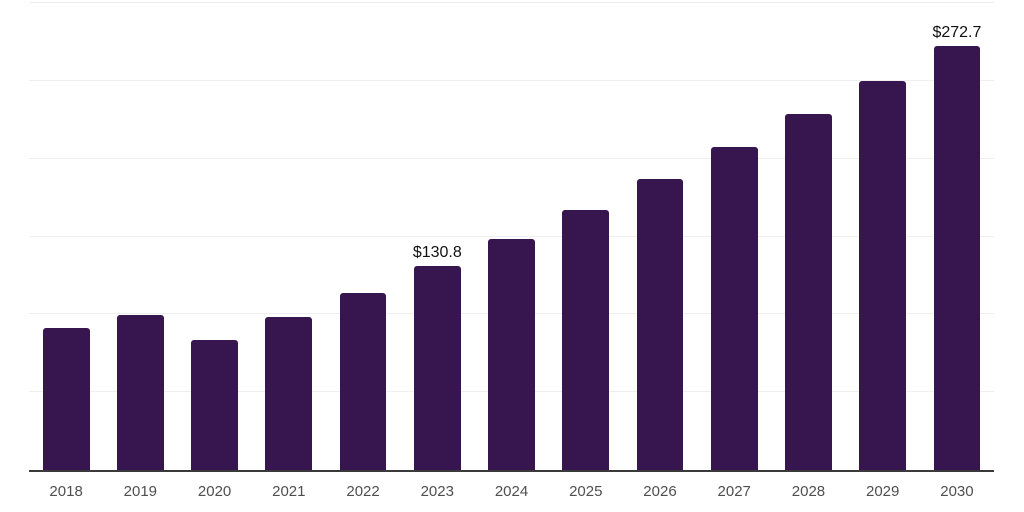 The height and width of the screenshot is (512, 1024). What do you see at coordinates (660, 324) in the screenshot?
I see `bar-2026` at bounding box center [660, 324].